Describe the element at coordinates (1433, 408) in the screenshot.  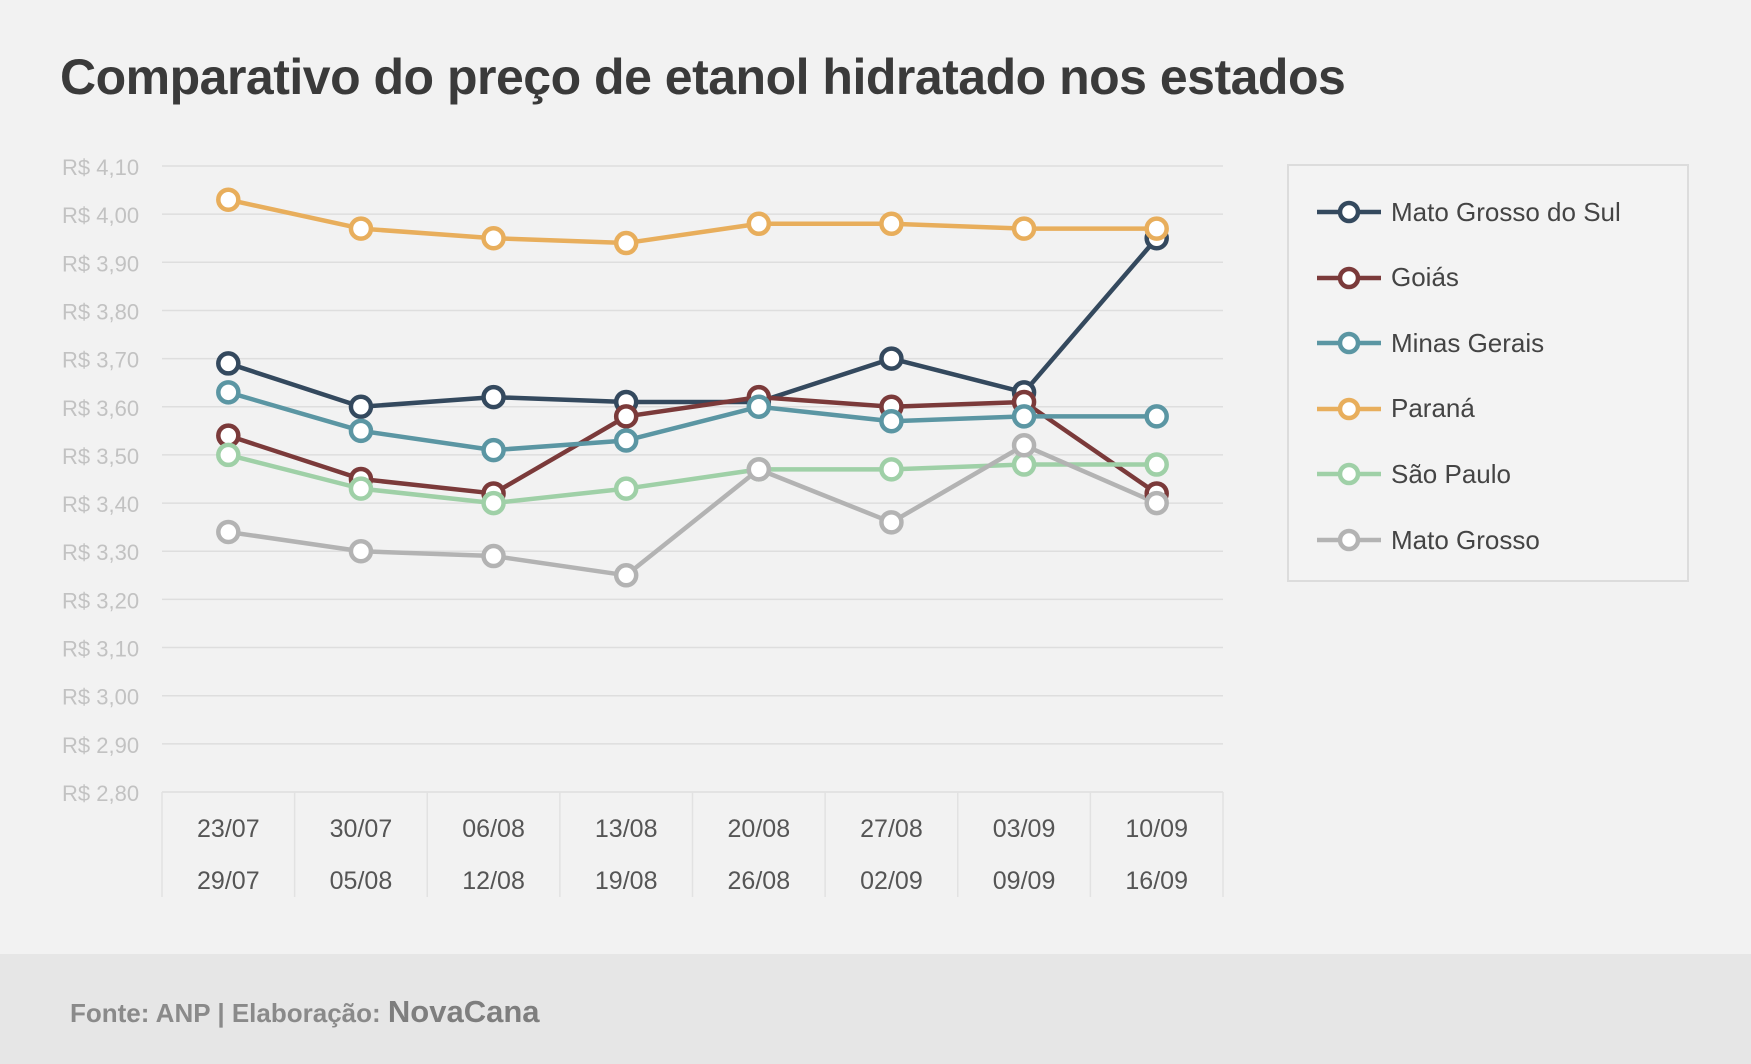
I see `legend-label: Paraná` at that location.